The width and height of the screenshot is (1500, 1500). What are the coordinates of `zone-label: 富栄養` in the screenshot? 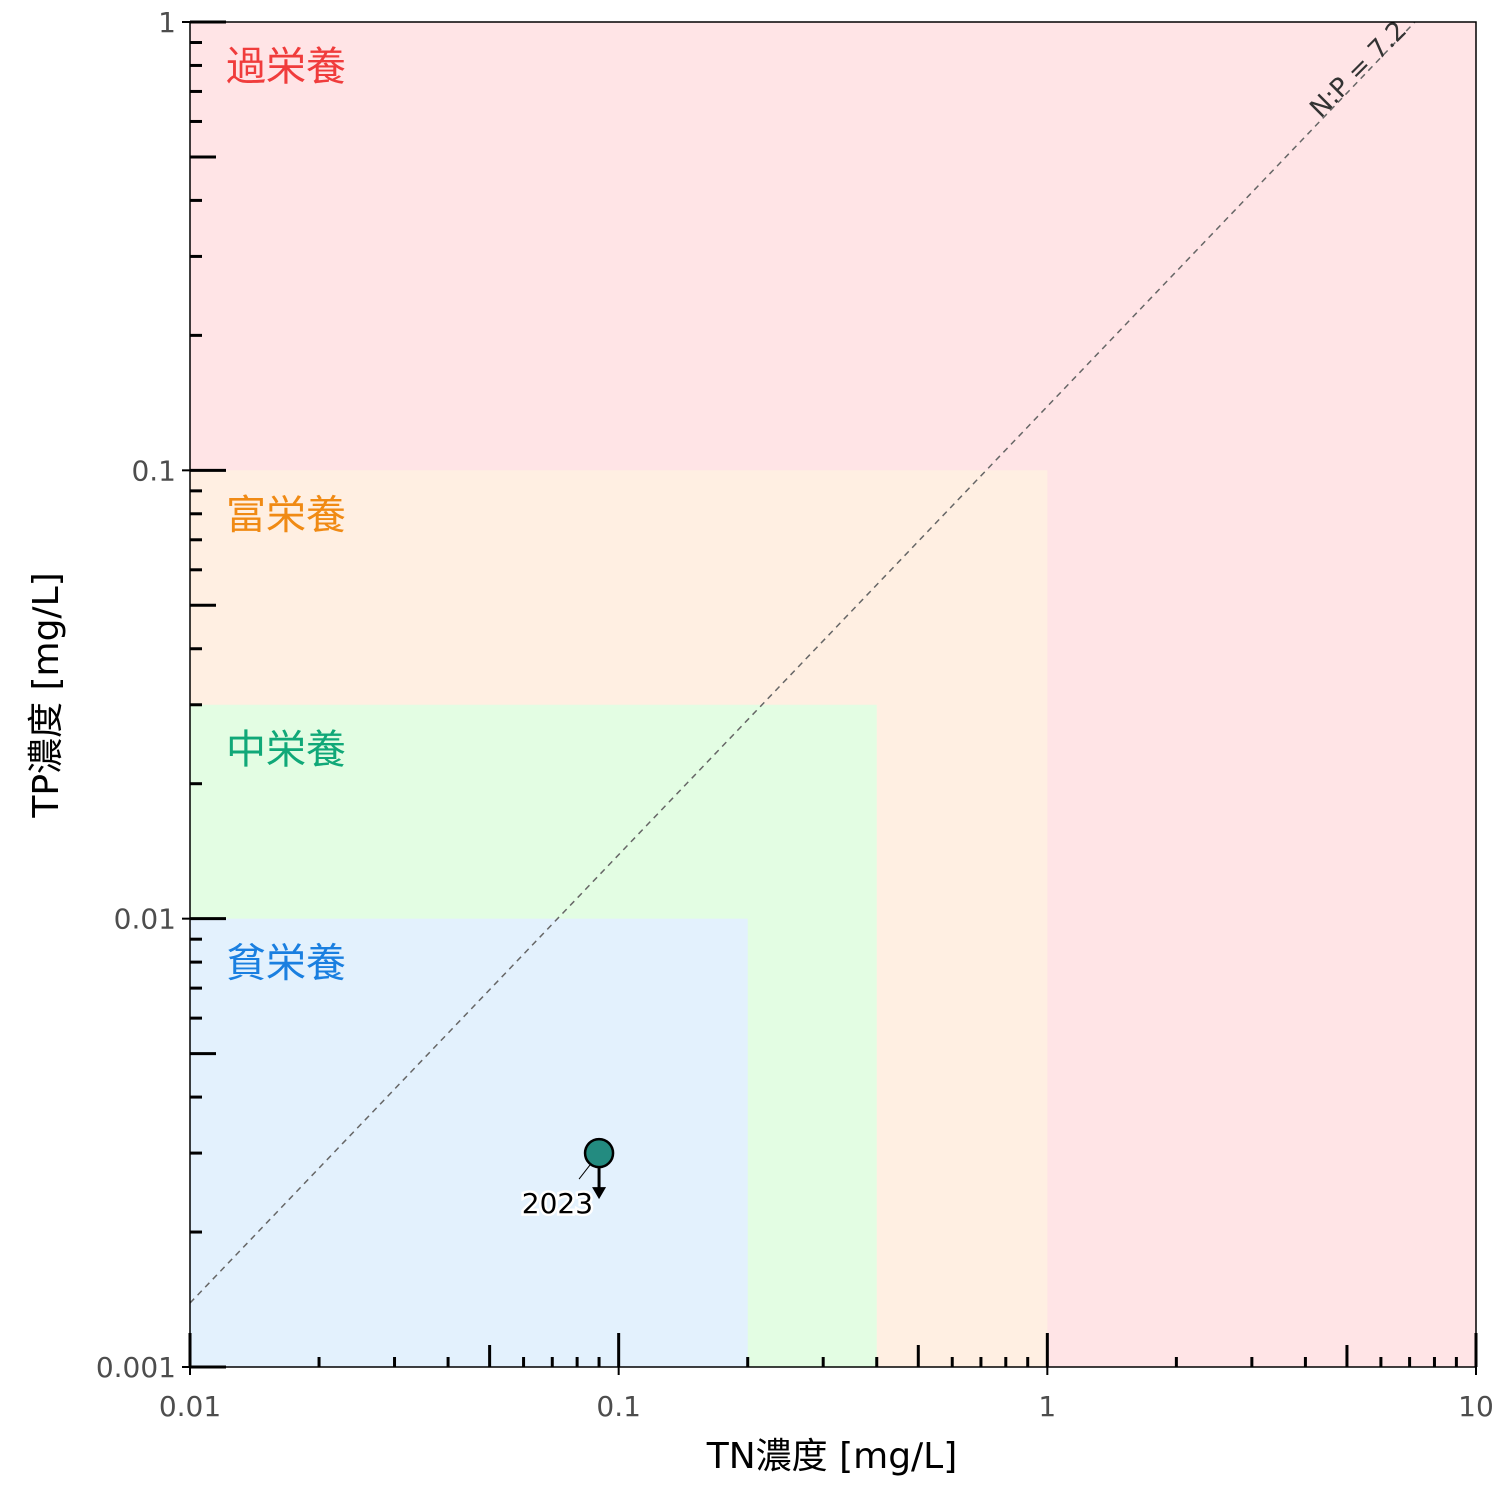 It's located at (286, 515).